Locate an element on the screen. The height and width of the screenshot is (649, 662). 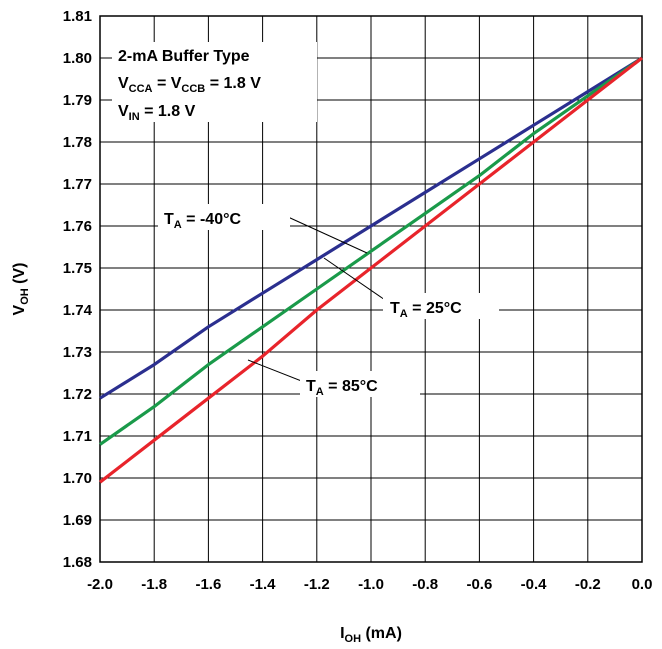
info-box-bg is located at coordinates (214, 82).